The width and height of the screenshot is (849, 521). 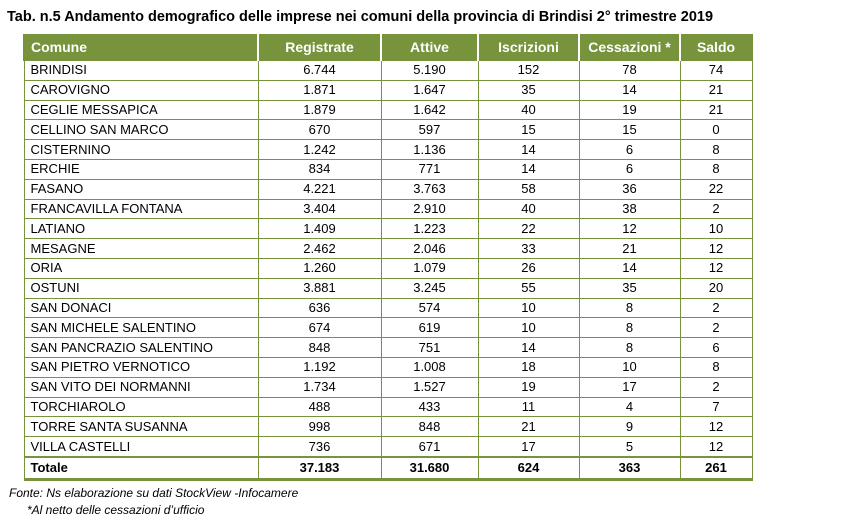 What do you see at coordinates (629, 189) in the screenshot?
I see `cell-cessazioni: 36` at bounding box center [629, 189].